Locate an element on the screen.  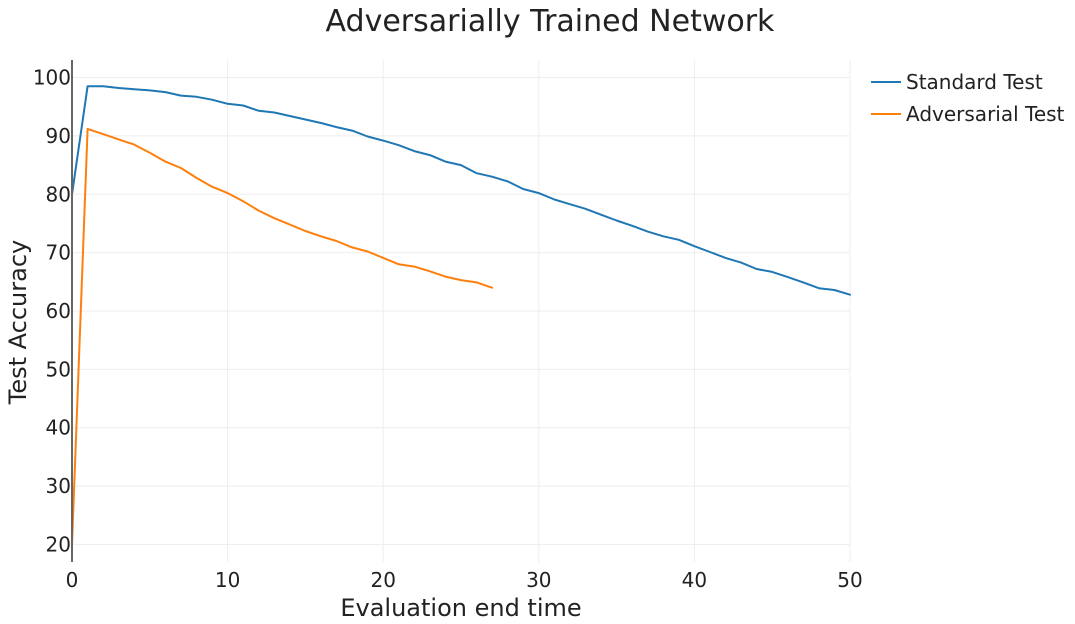
legend-item: Adversarial Test is located at coordinates (968, 114).